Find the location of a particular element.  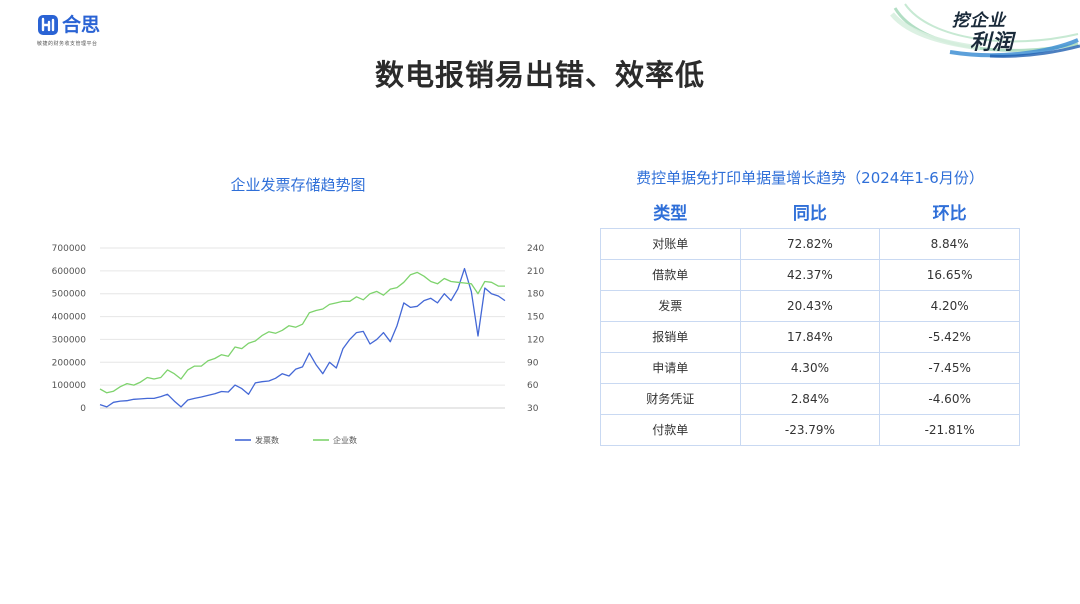

y-right-tick-label: 240 is located at coordinates (535, 249).